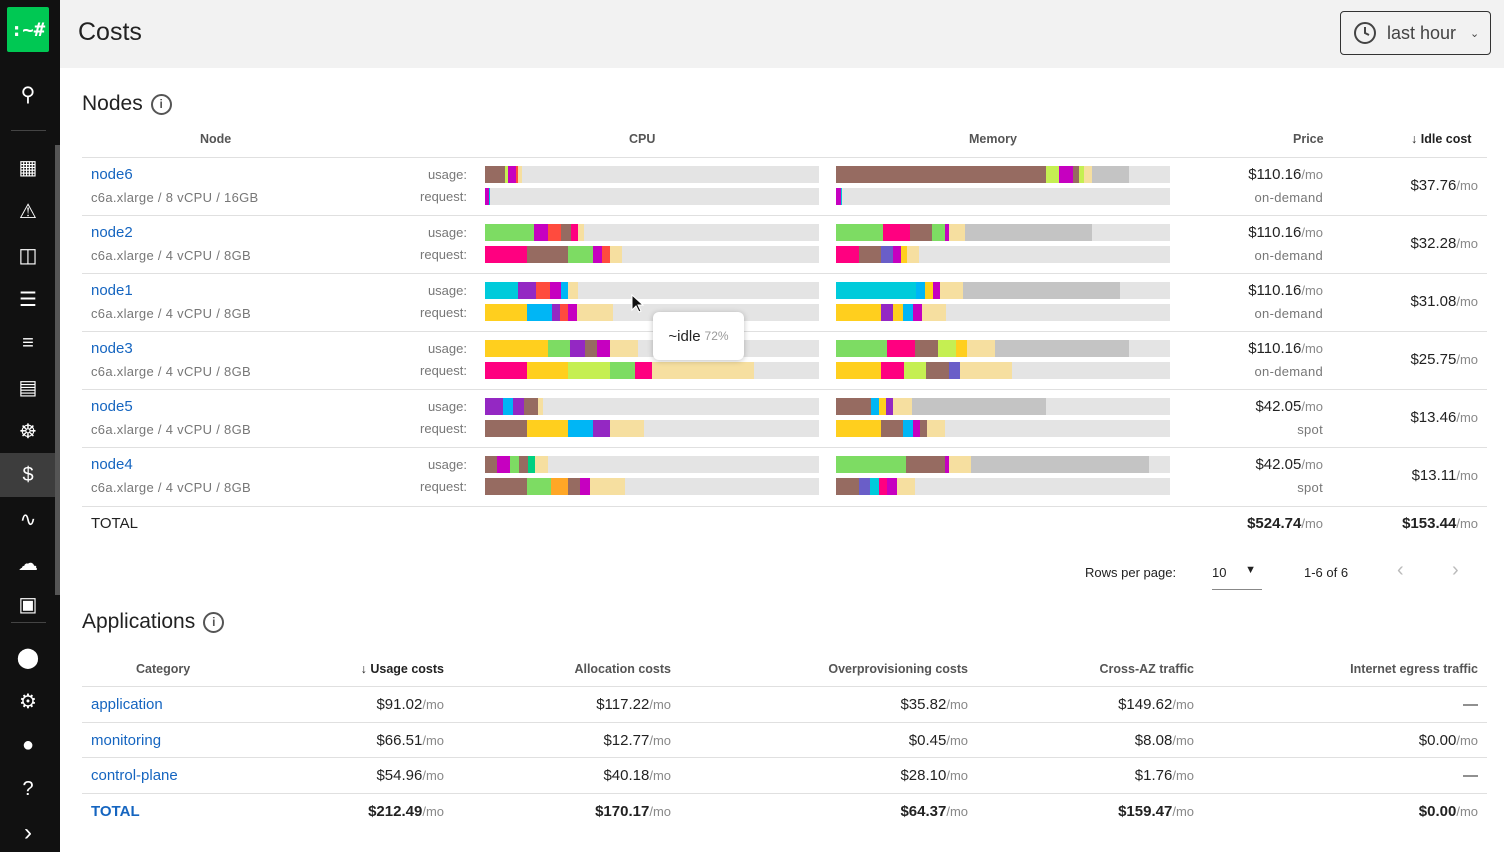 Image resolution: width=1504 pixels, height=855 pixels. Describe the element at coordinates (28, 832) in the screenshot. I see `expand-icon: ›` at that location.